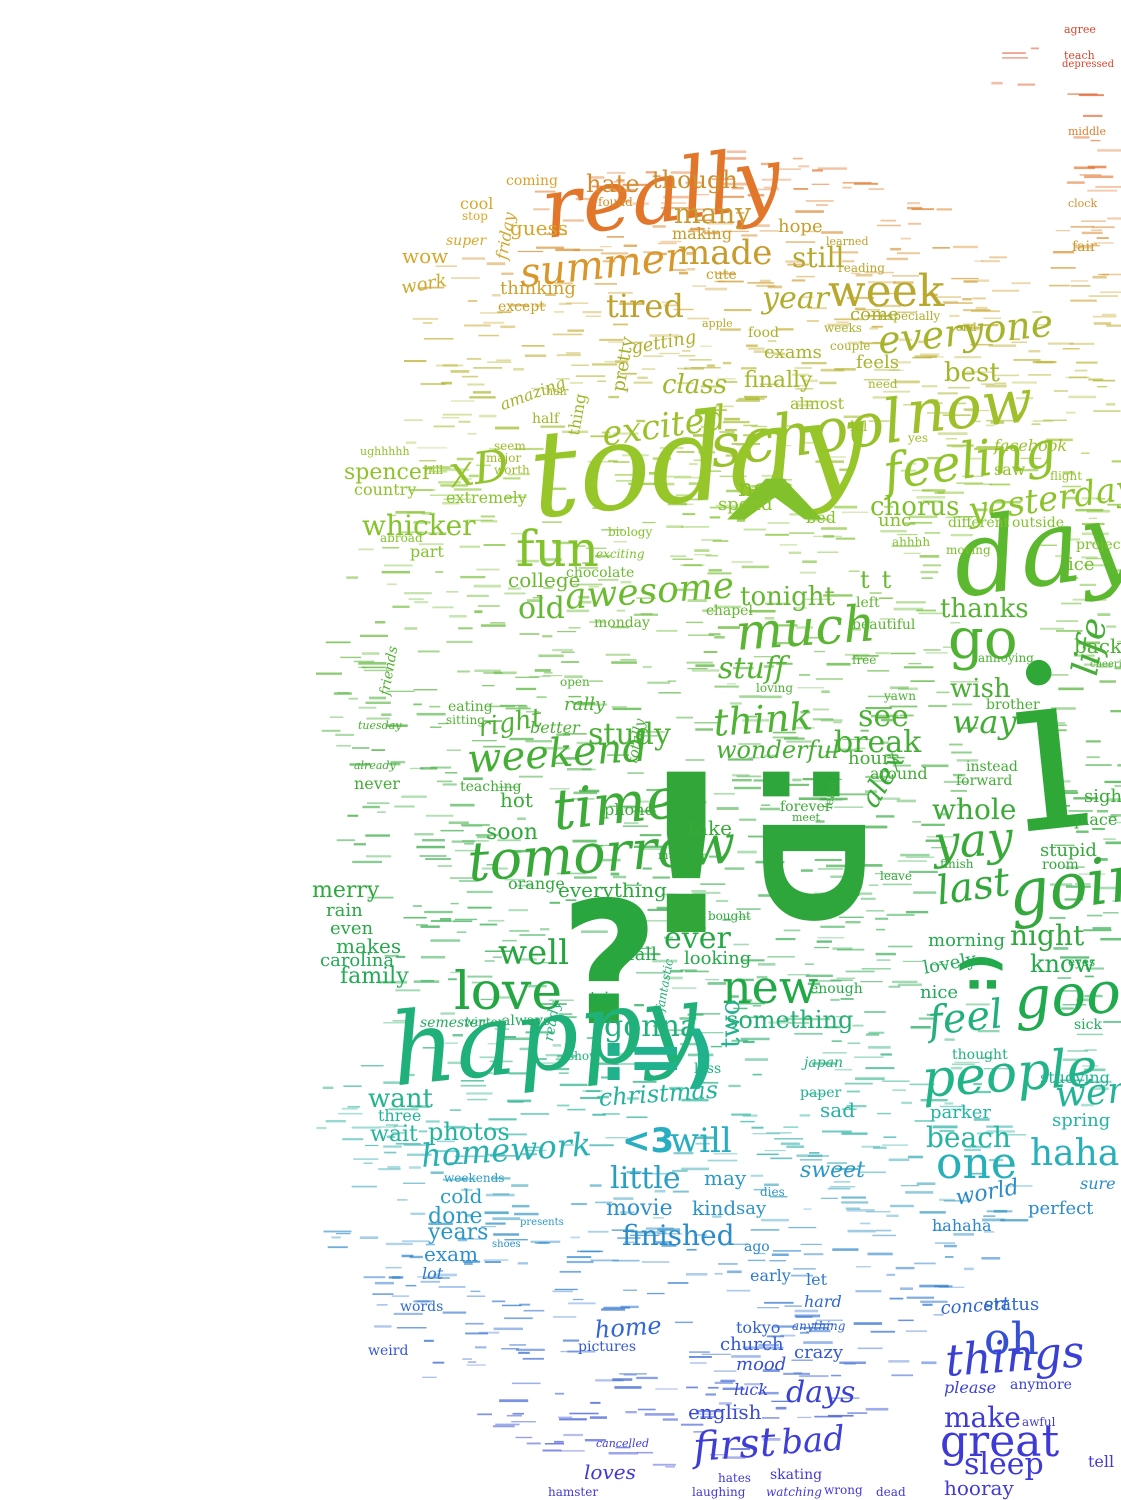 The height and width of the screenshot is (1500, 1121). Describe the element at coordinates (538, 288) in the screenshot. I see `word-thinking: thinking` at that location.